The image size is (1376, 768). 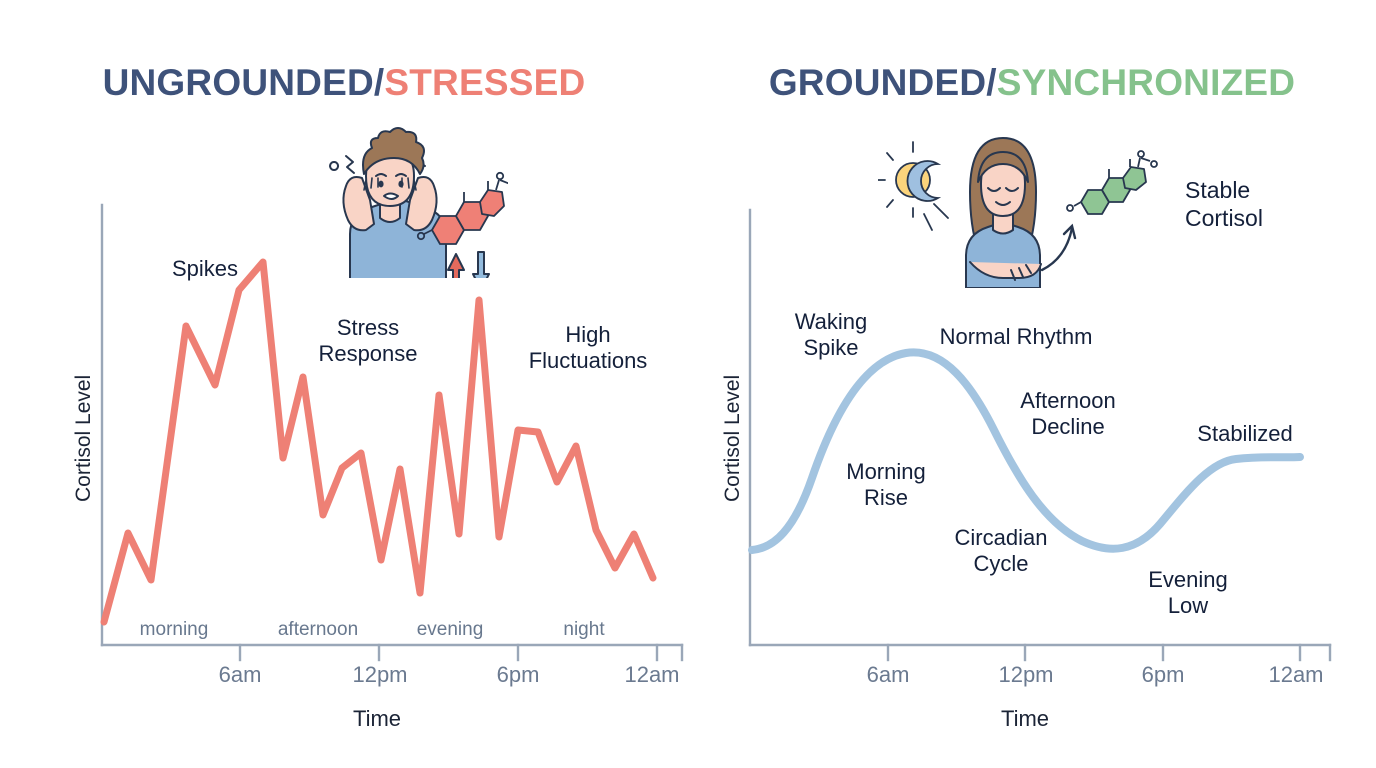 What do you see at coordinates (1296, 674) in the screenshot?
I see `x-tick-12am-right: 12am` at bounding box center [1296, 674].